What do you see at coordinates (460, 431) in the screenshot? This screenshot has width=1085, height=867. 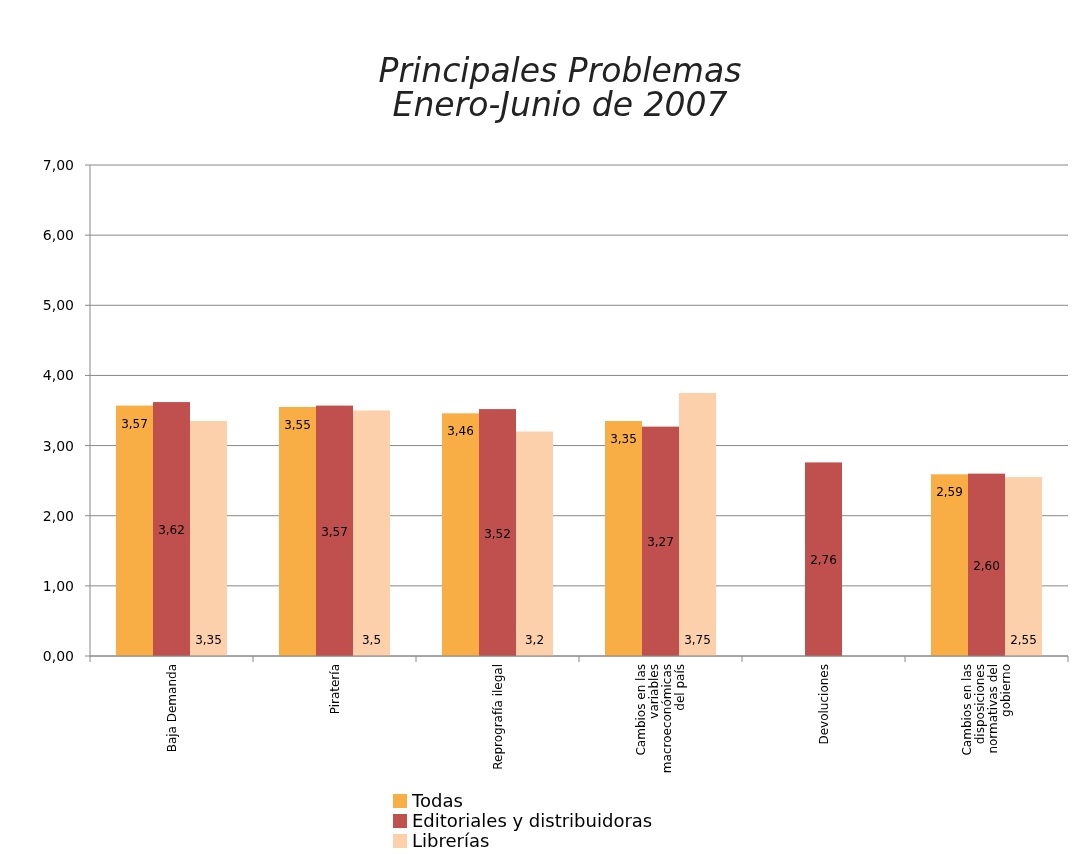 I see `data-label: 3,46` at bounding box center [460, 431].